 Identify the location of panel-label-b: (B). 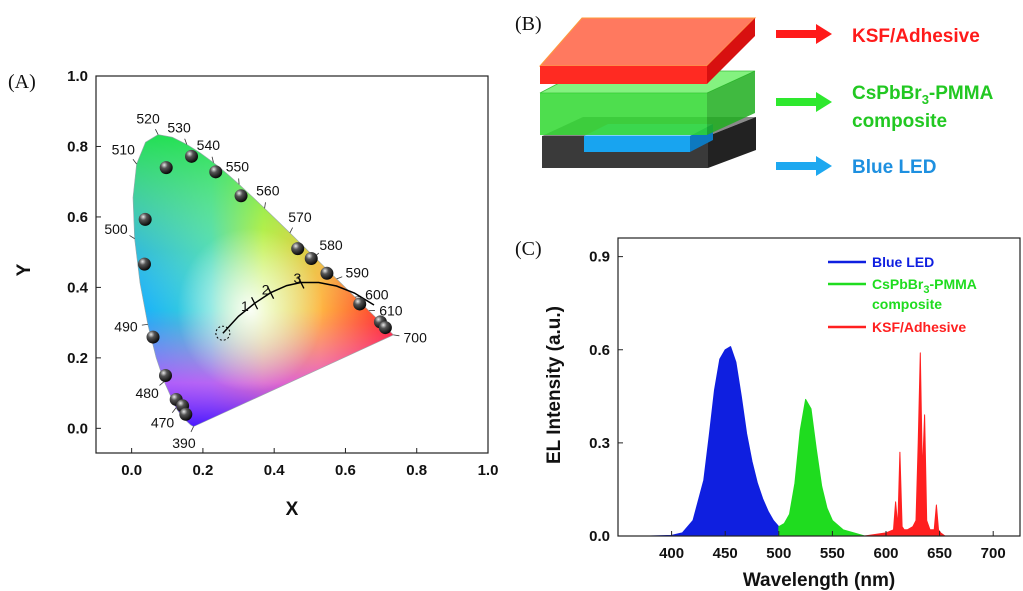
(528, 24).